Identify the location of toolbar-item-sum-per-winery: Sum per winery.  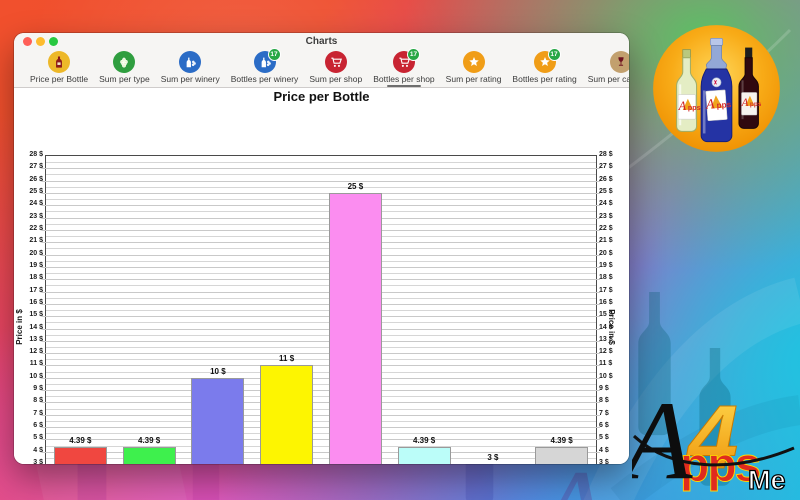
(190, 67).